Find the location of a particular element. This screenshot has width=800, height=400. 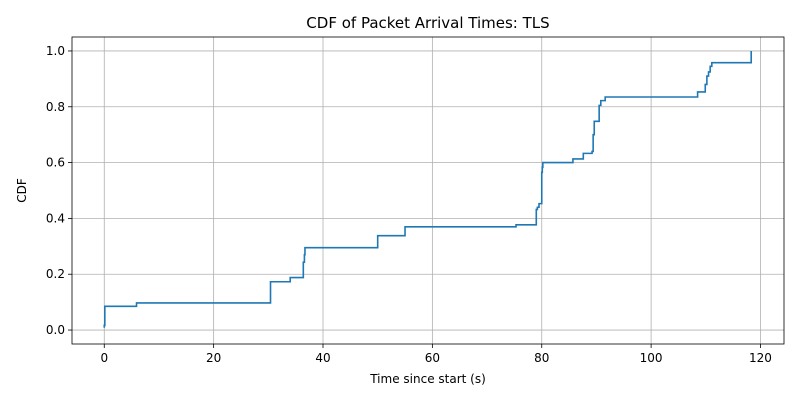

y-axis-label: CDF is located at coordinates (22, 190).